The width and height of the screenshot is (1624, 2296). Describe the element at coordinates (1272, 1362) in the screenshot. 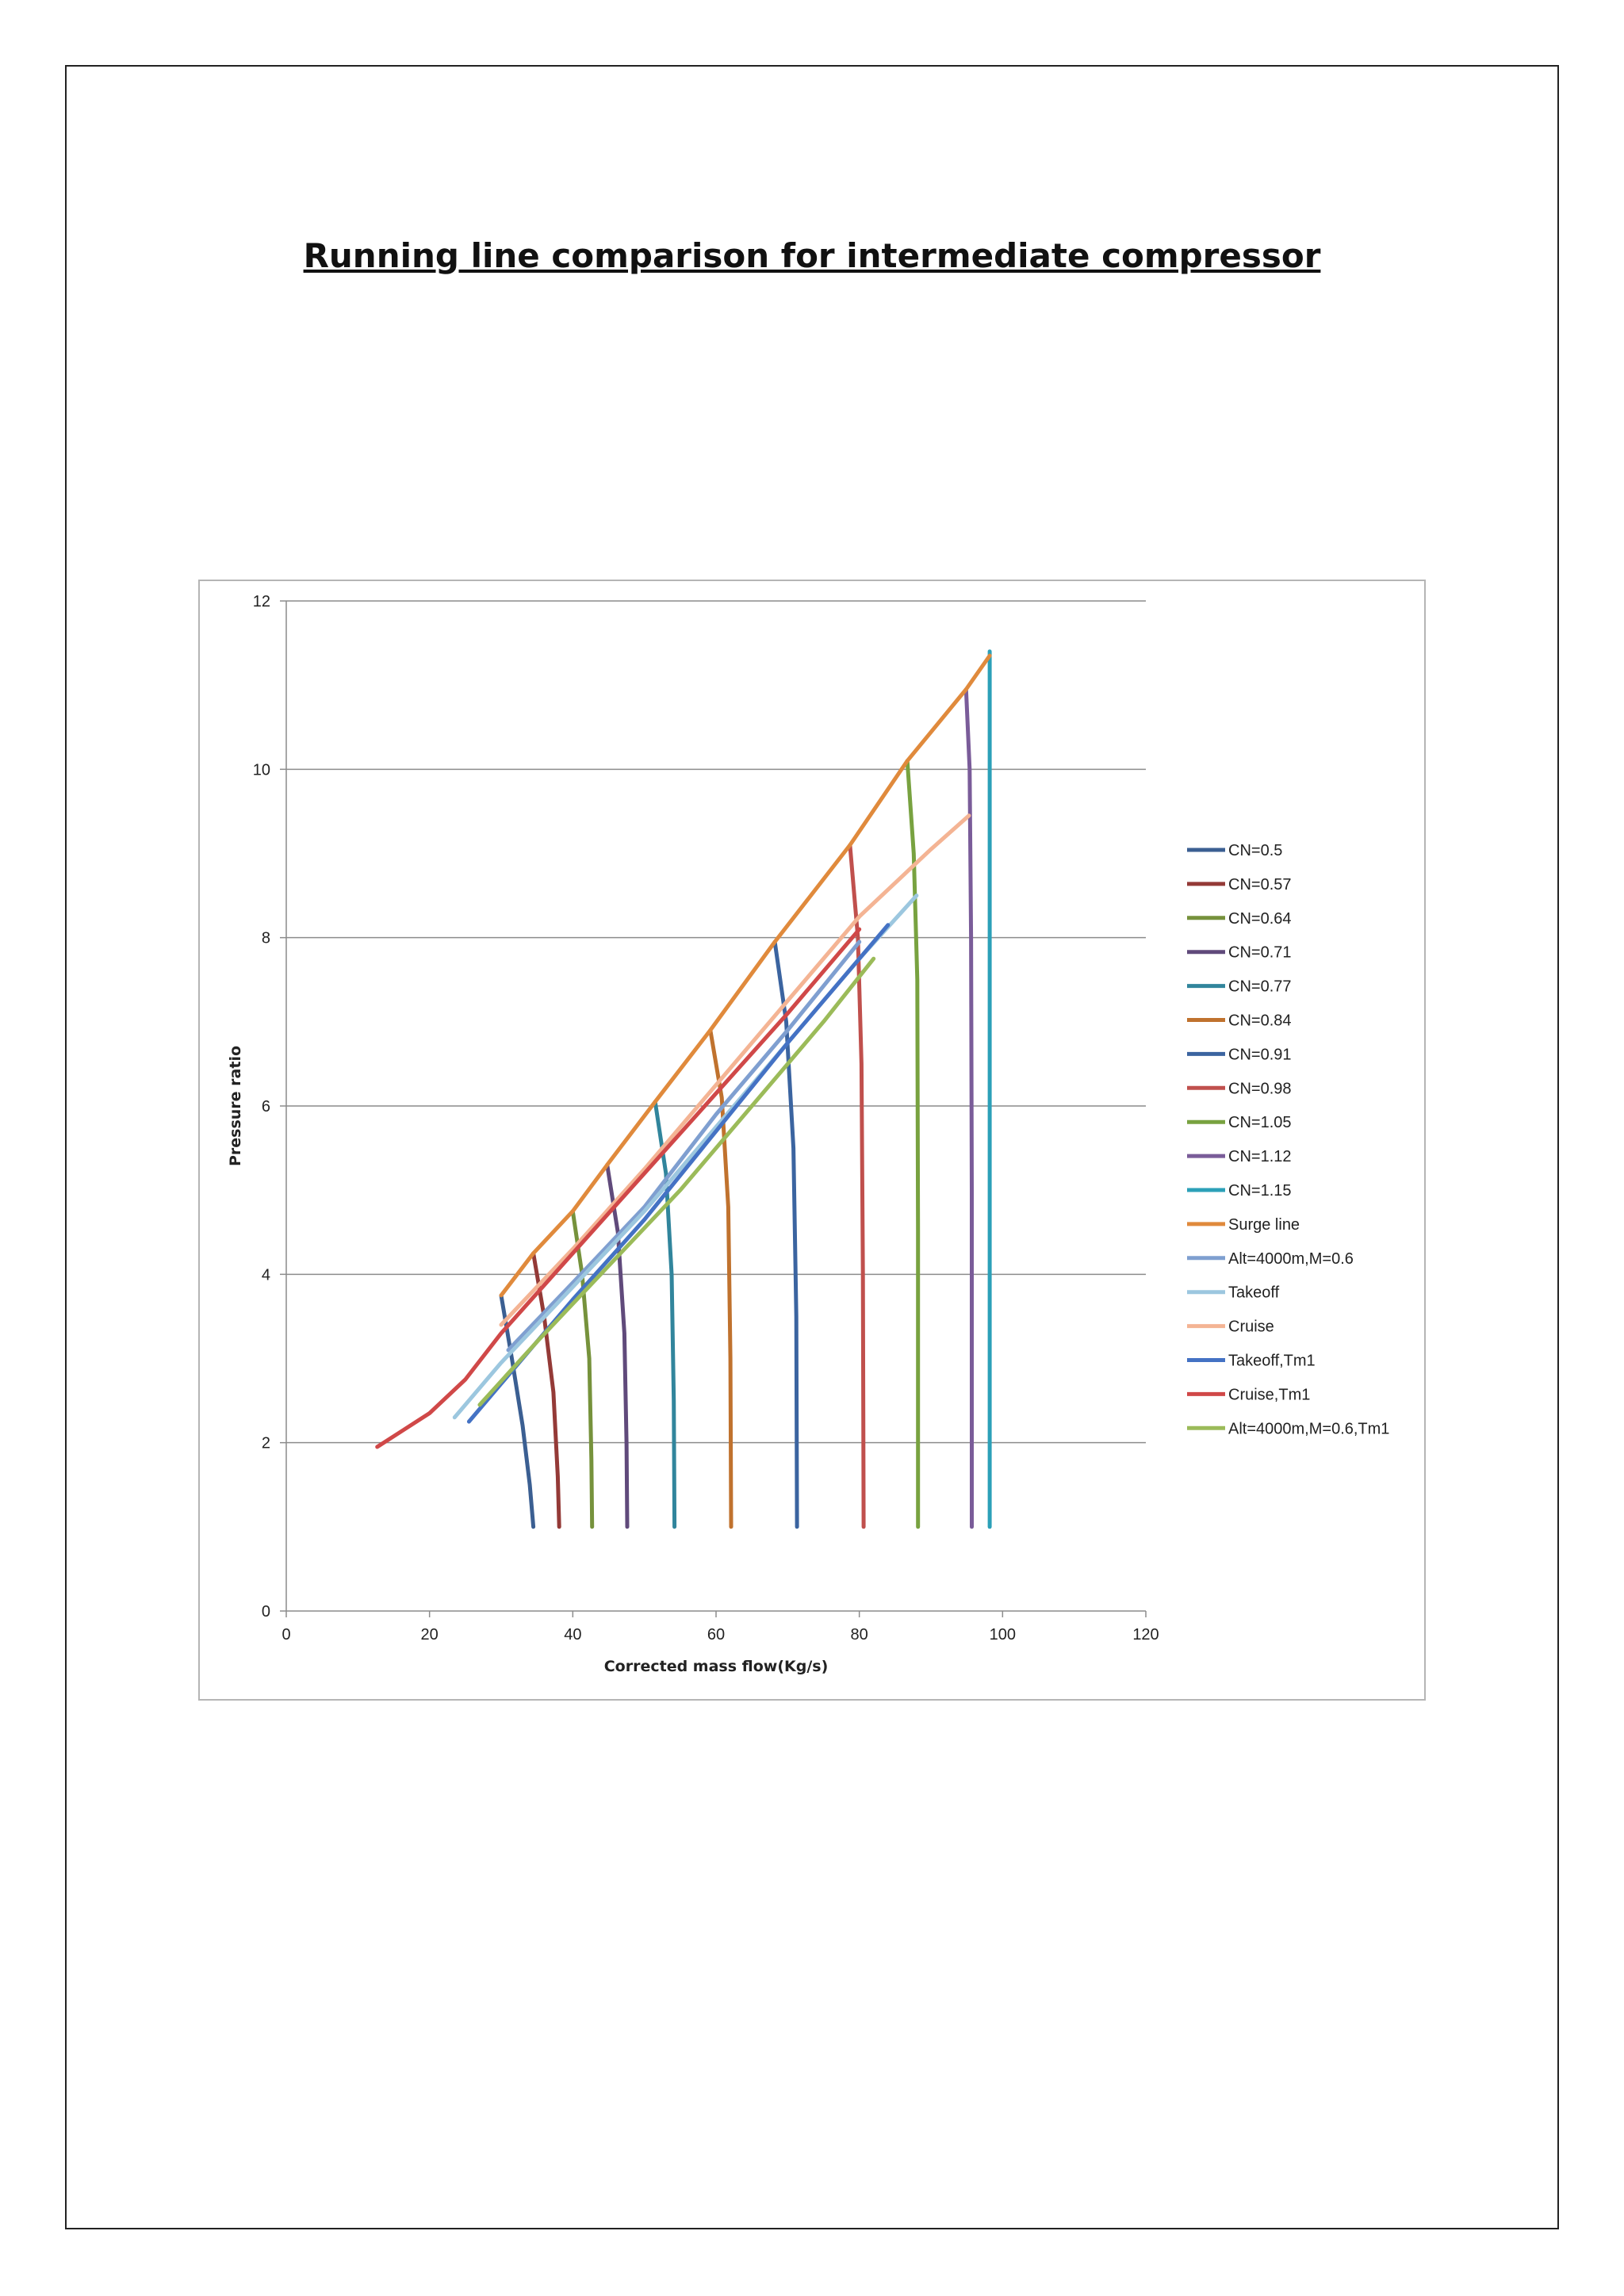

I see `legend-label: Takeoff,Tm1` at that location.